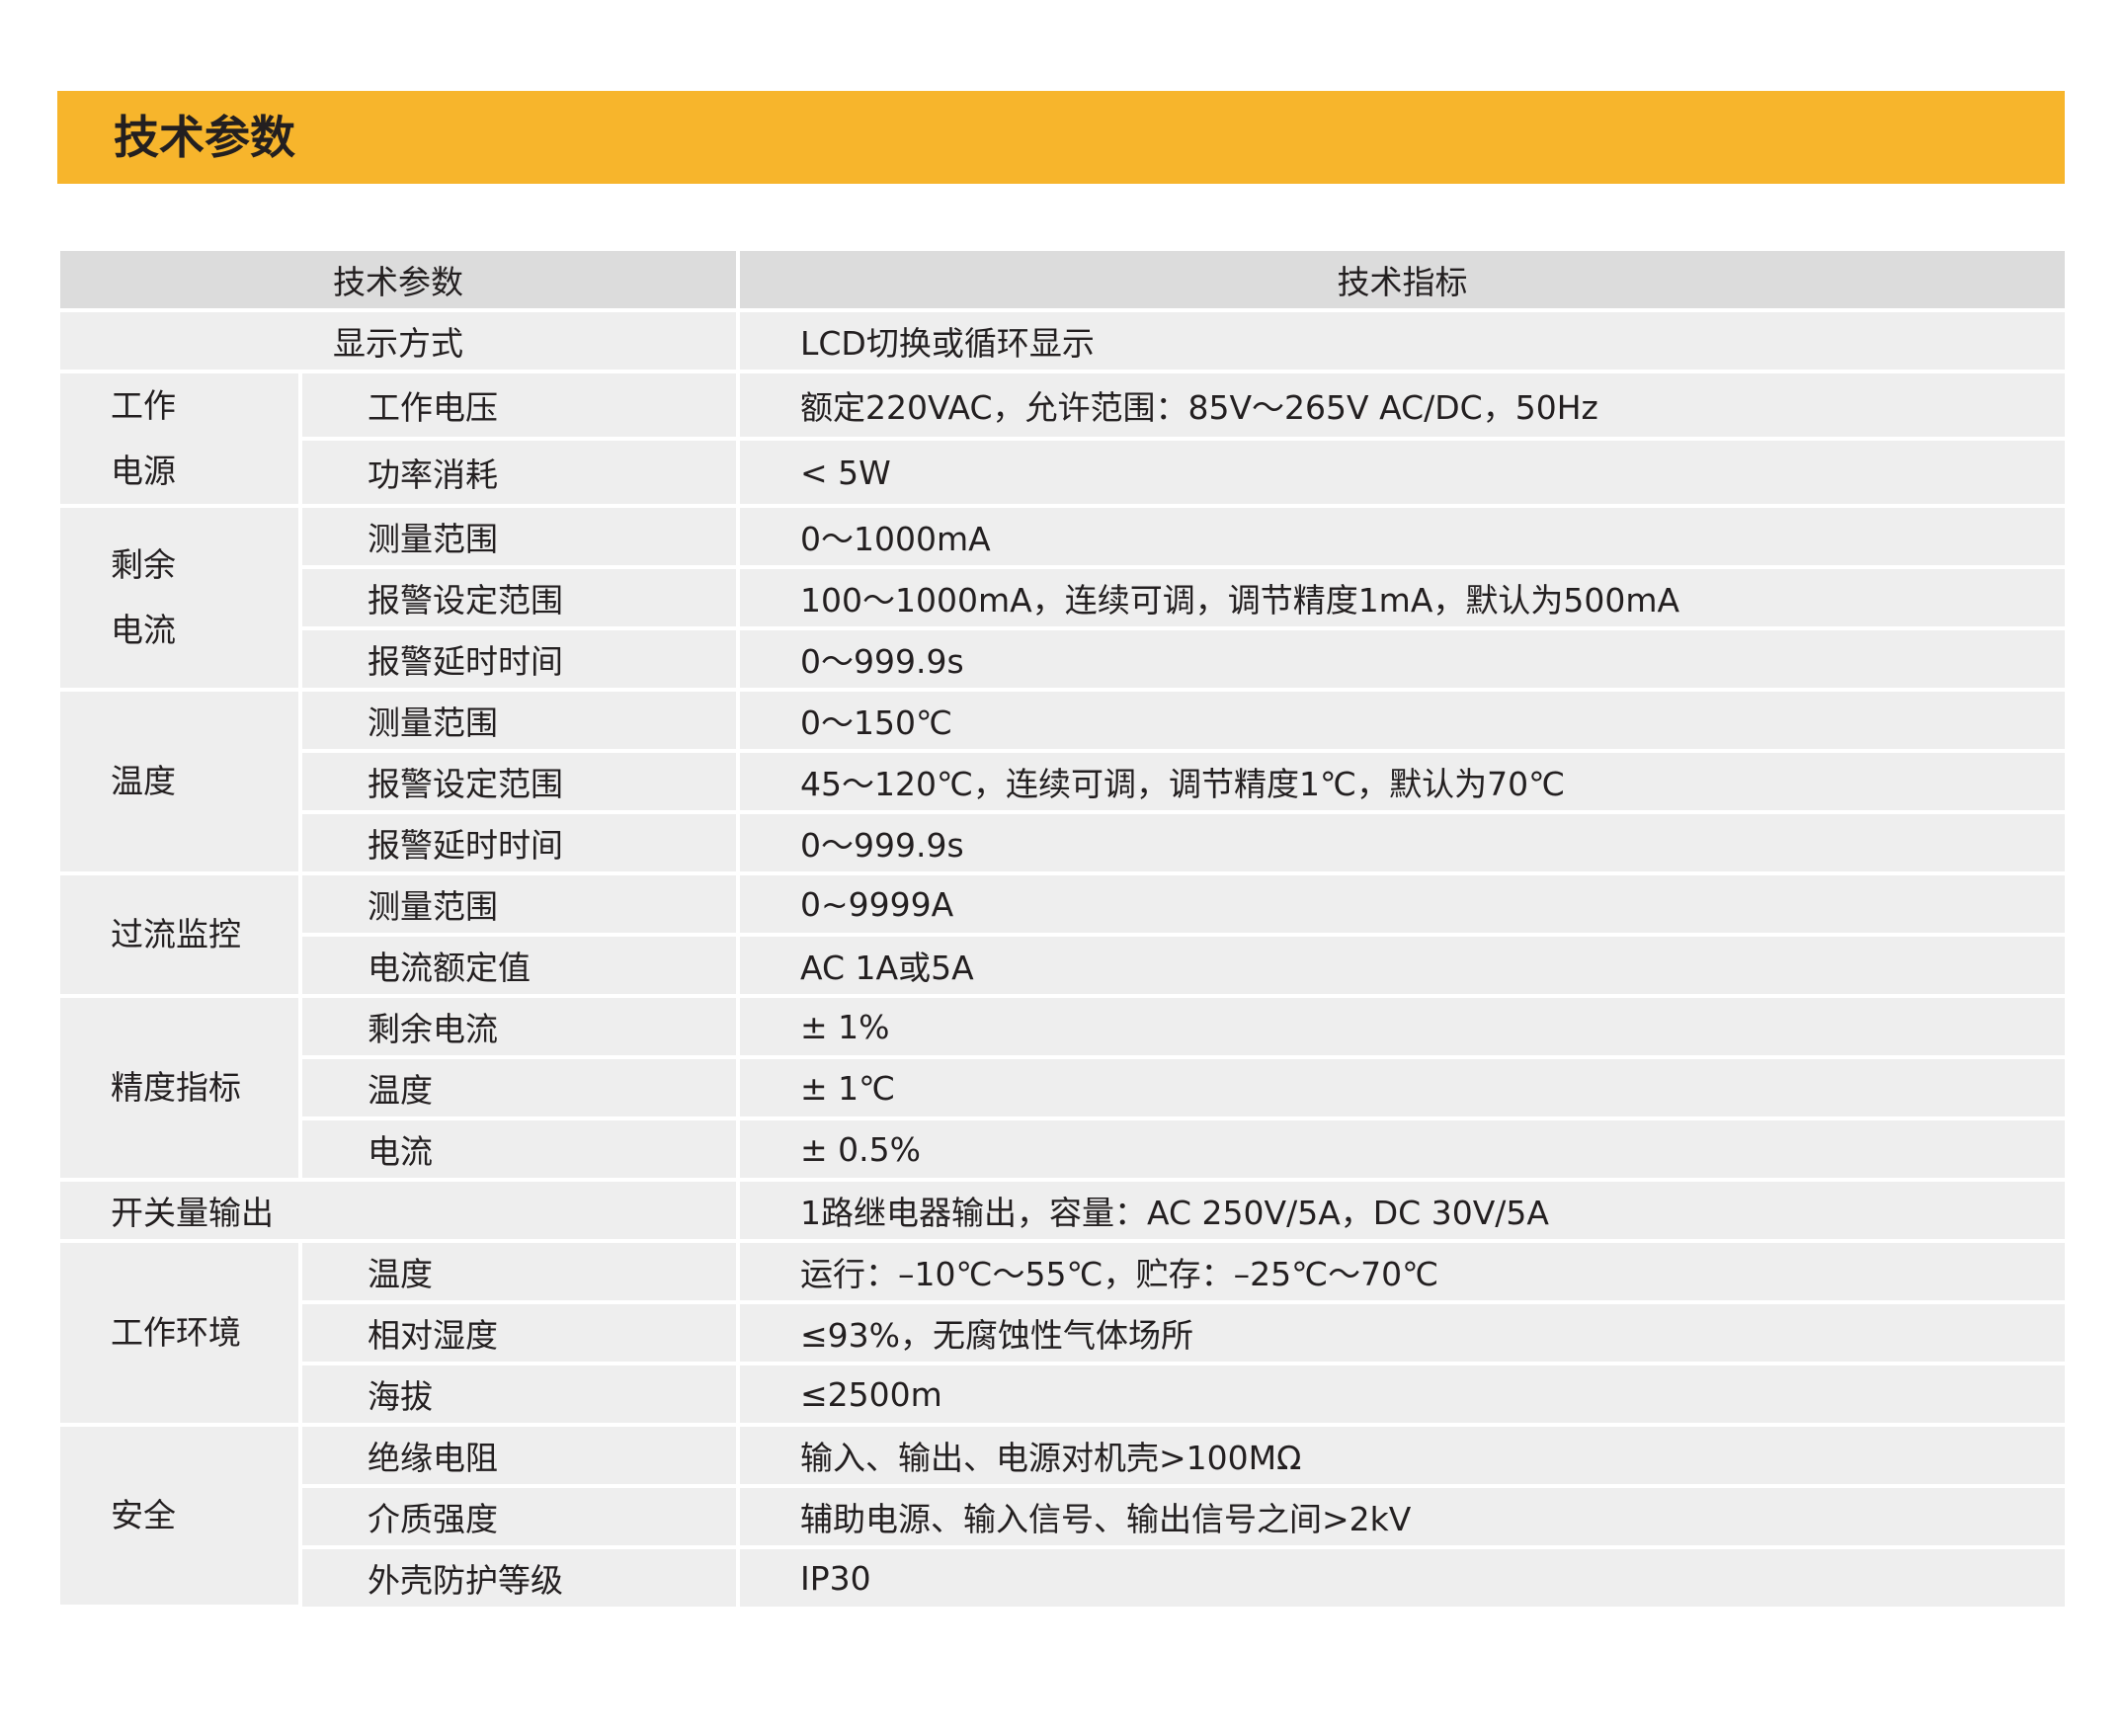 This screenshot has width=2125, height=1736. What do you see at coordinates (181, 1088) in the screenshot?
I see `group-accuracy: 精度指标` at bounding box center [181, 1088].